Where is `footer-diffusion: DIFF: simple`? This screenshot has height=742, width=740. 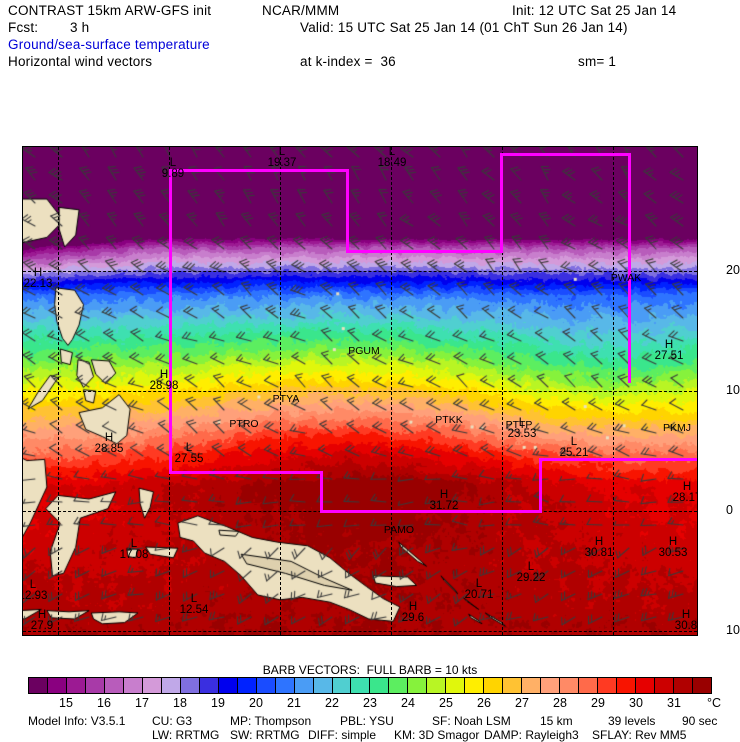
footer-diffusion: DIFF: simple is located at coordinates (342, 735).